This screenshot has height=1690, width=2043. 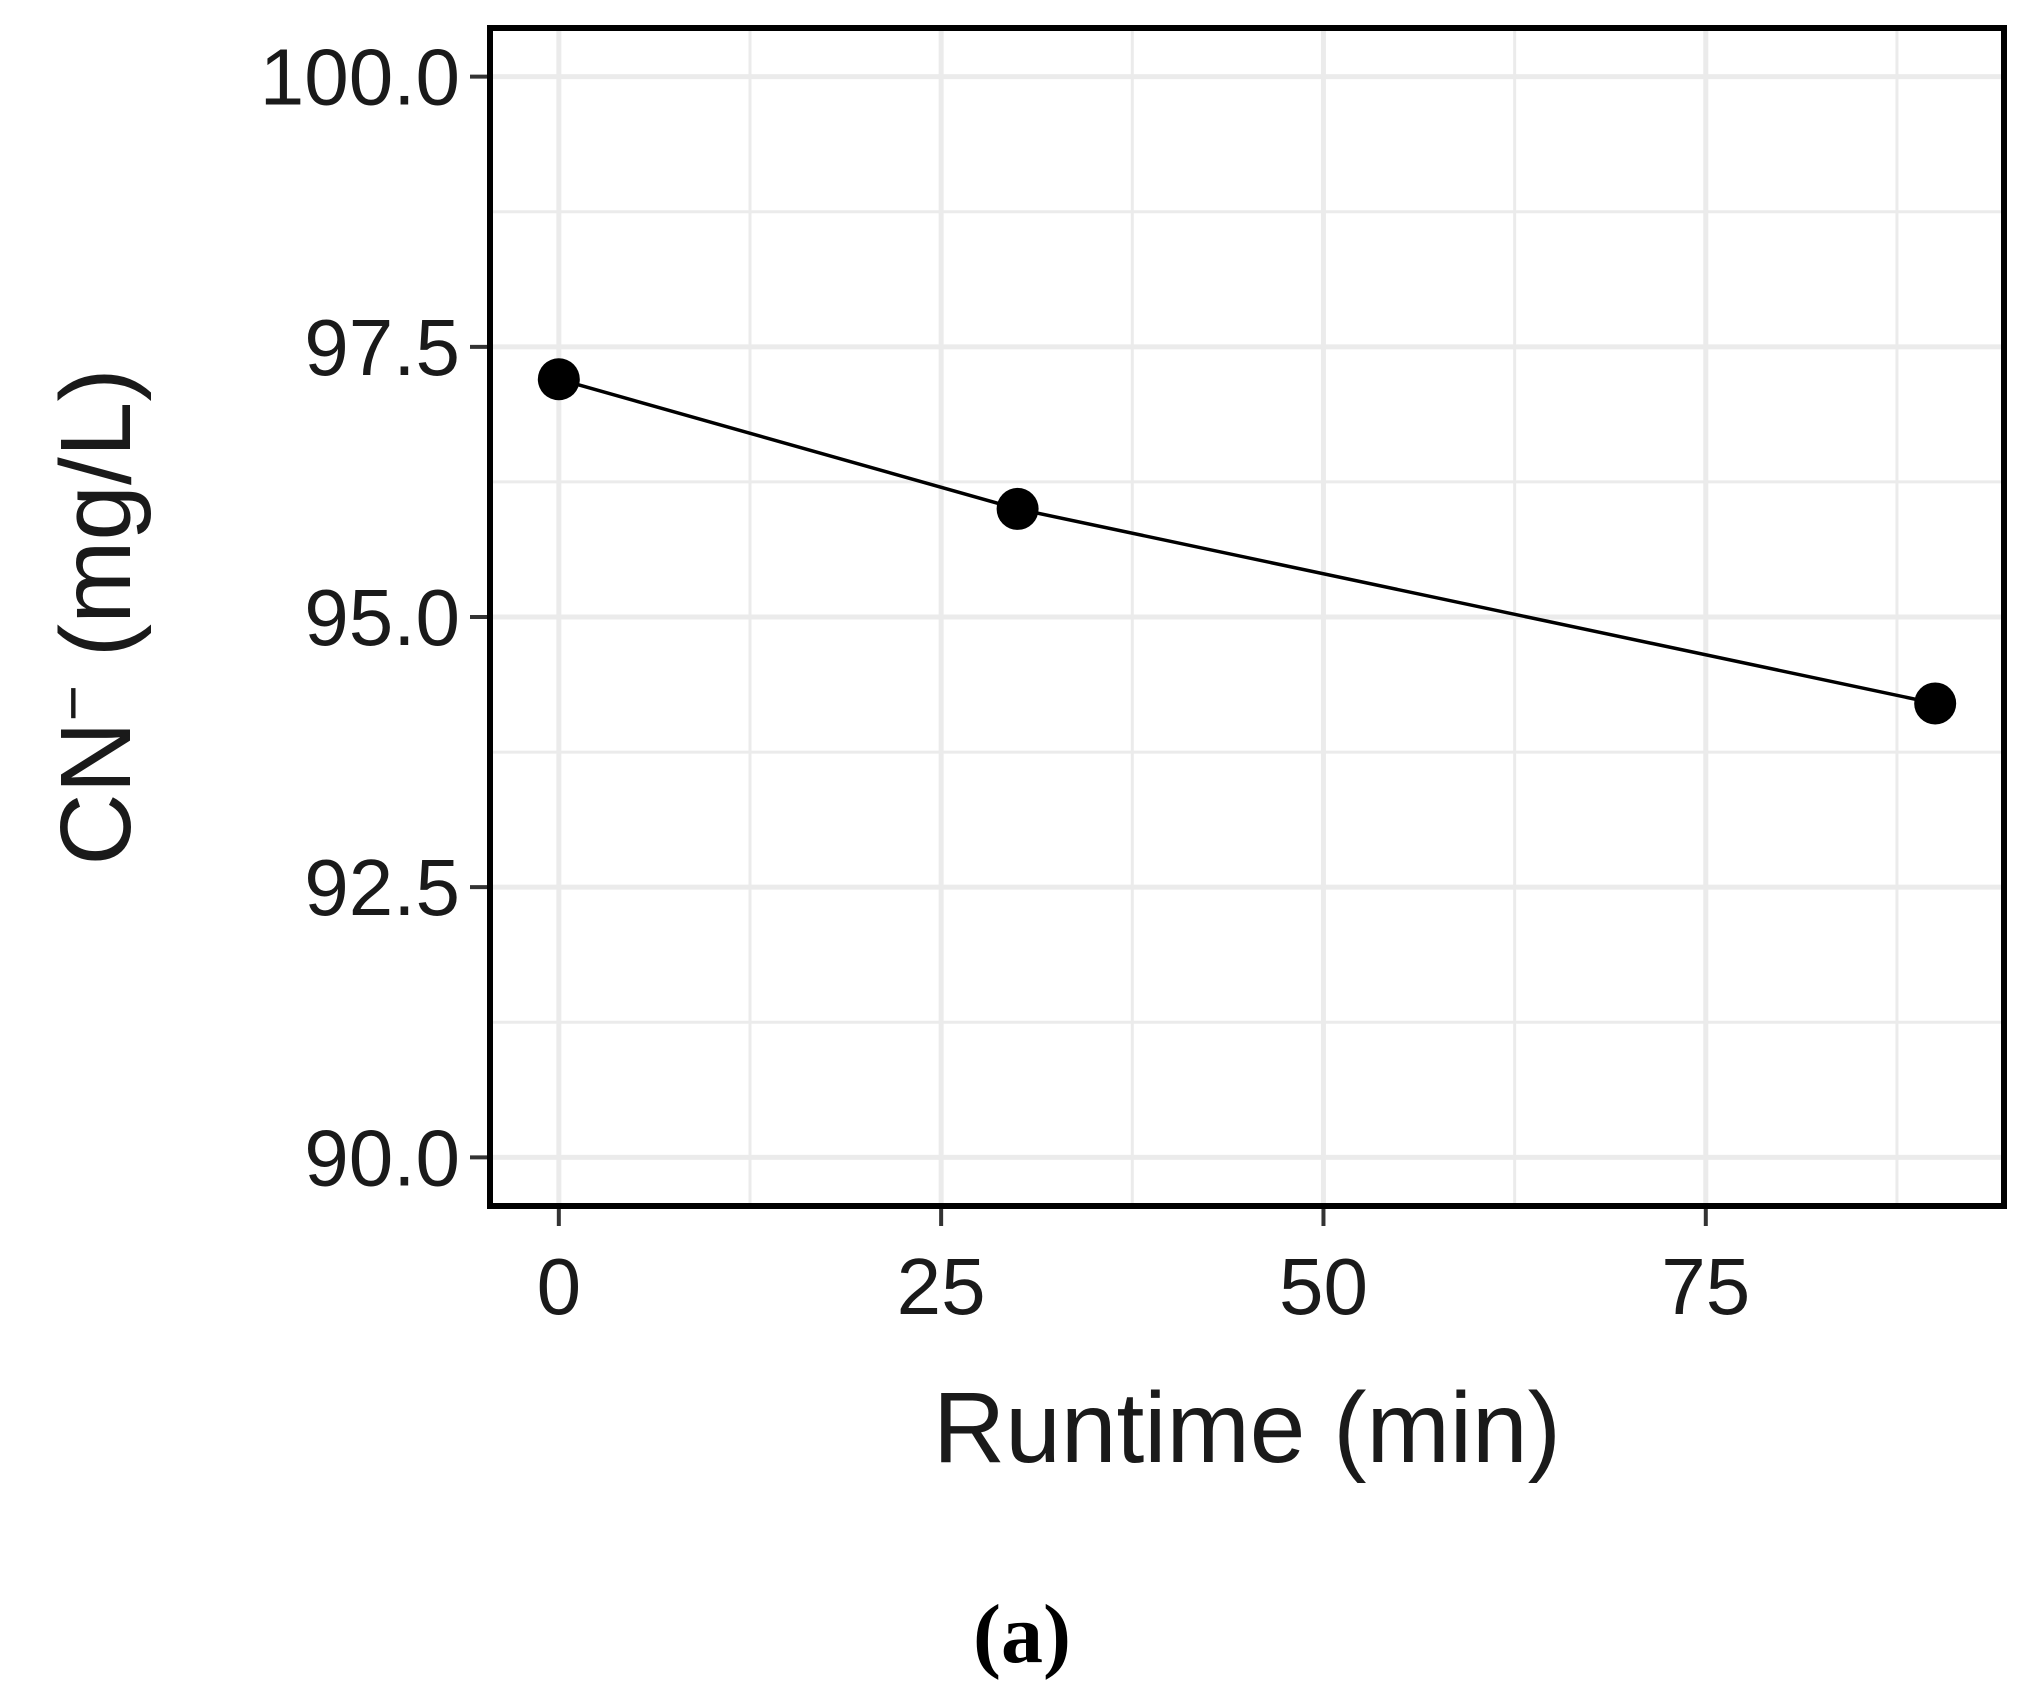 I want to click on y-axis-title-superscript: −, so click(x=73, y=703).